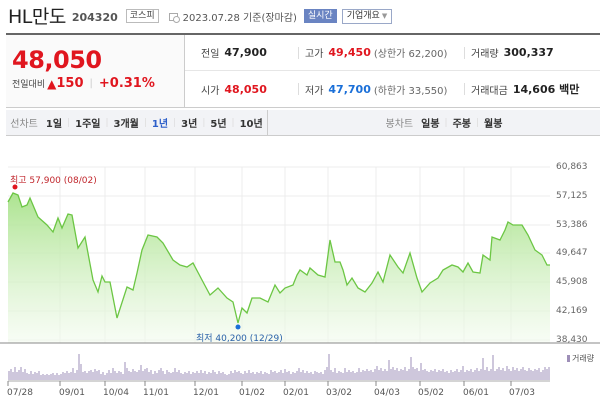 The image size is (600, 408). Describe the element at coordinates (572, 196) in the screenshot. I see `y-tick: 57,125` at that location.